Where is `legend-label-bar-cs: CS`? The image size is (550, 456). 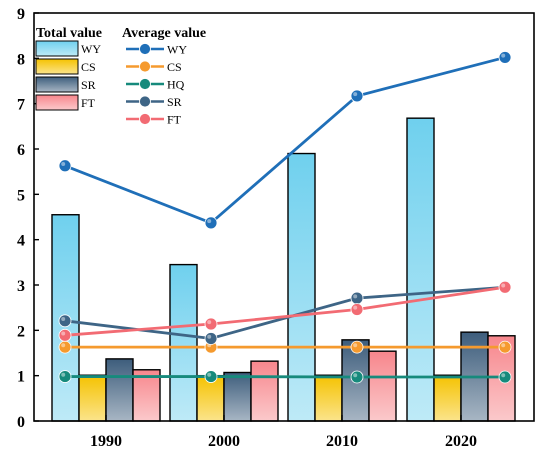
legend-label-bar-cs: CS is located at coordinates (88, 67).